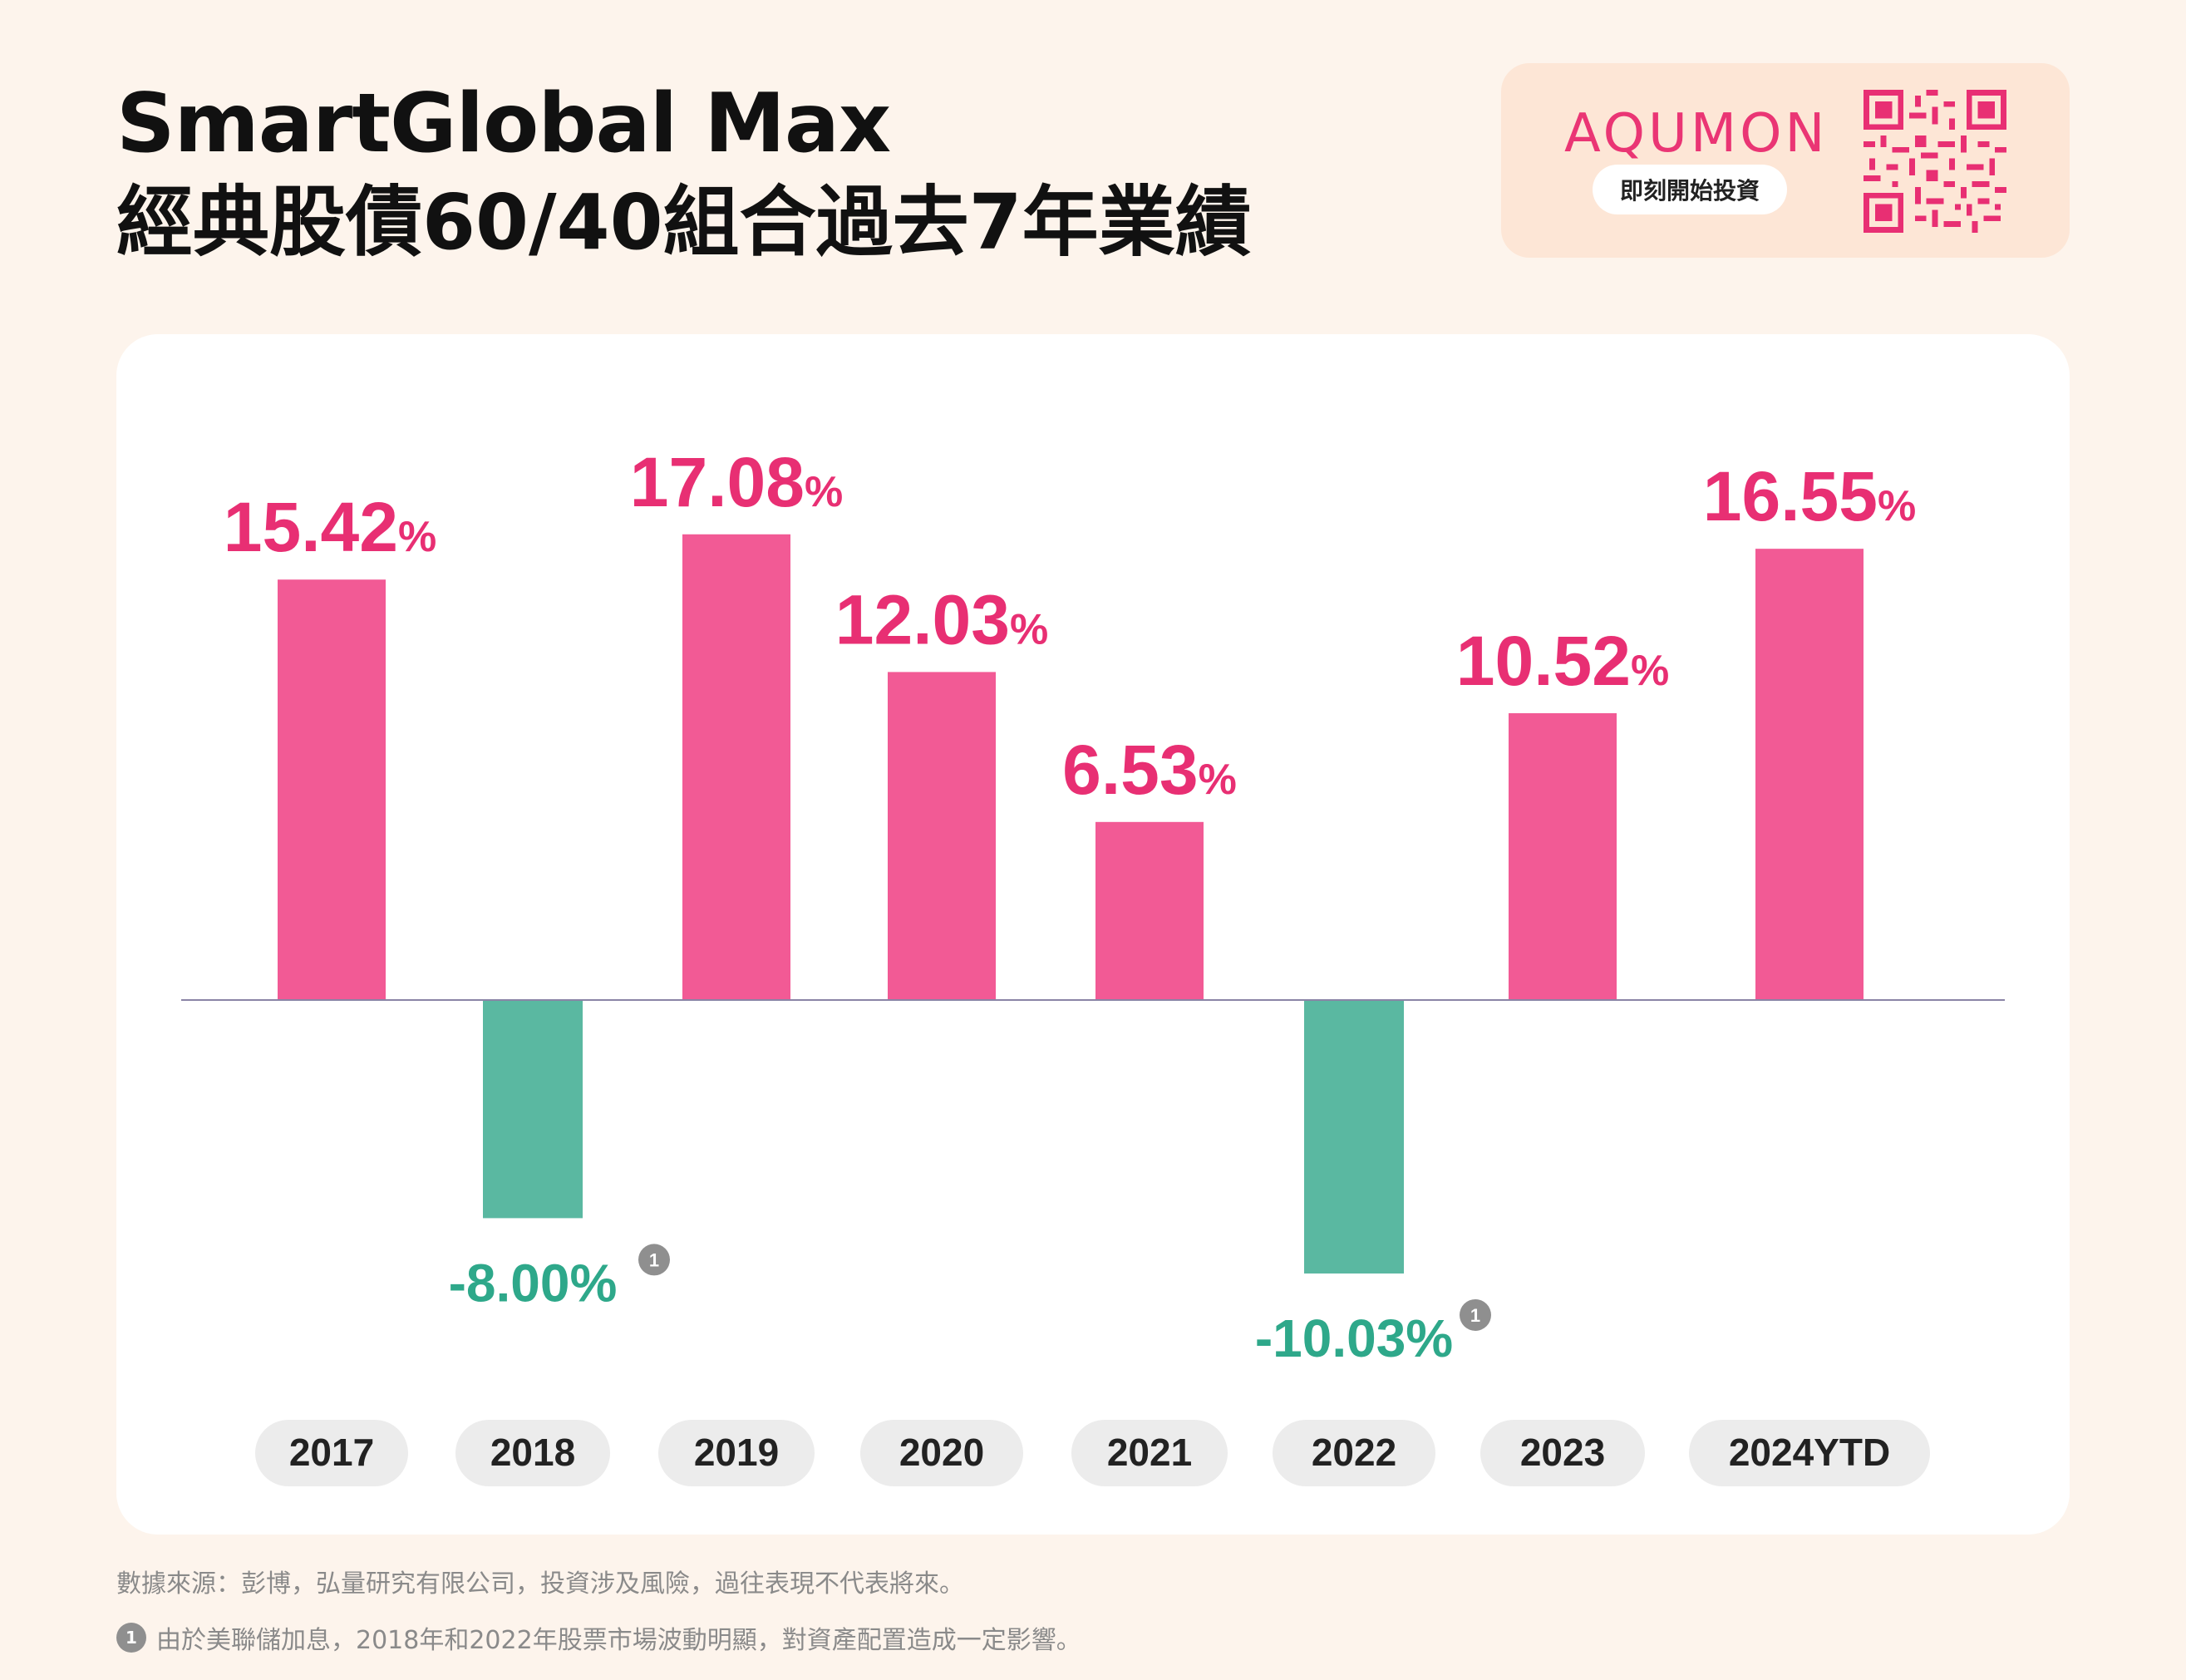  I want to click on category-pill-2021, so click(1149, 1453).